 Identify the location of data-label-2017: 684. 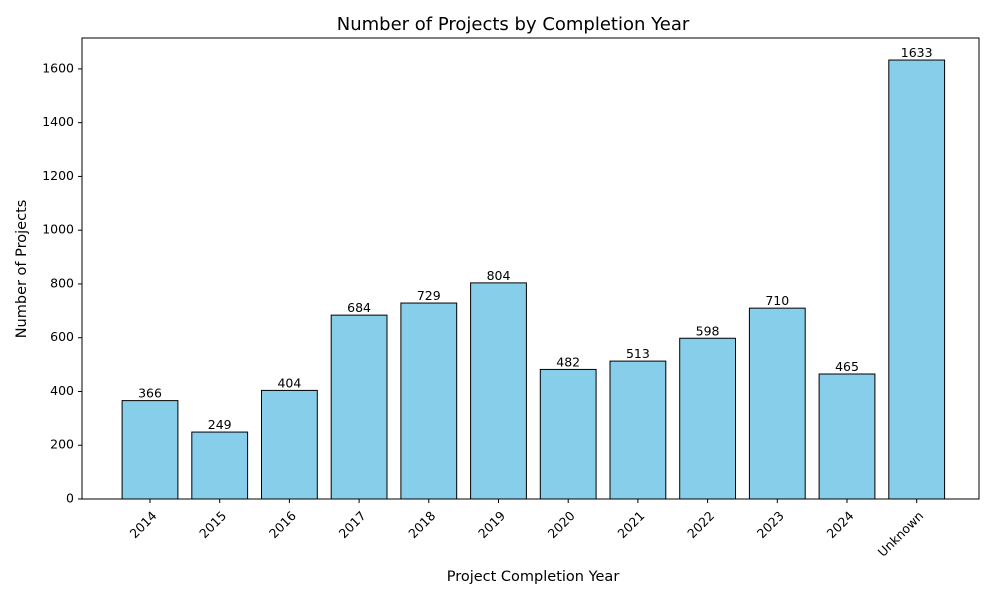
(359, 307).